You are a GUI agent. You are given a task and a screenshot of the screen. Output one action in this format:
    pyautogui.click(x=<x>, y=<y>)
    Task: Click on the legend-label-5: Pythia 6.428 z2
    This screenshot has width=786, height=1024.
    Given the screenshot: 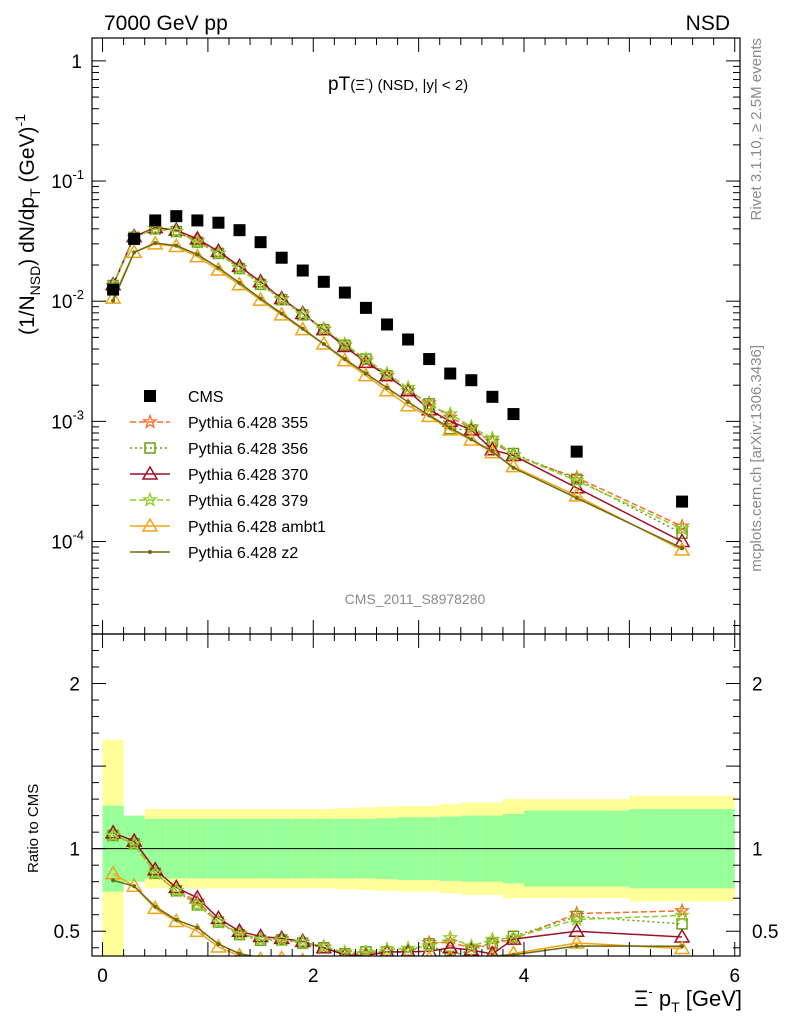 What is the action you would take?
    pyautogui.click(x=243, y=553)
    